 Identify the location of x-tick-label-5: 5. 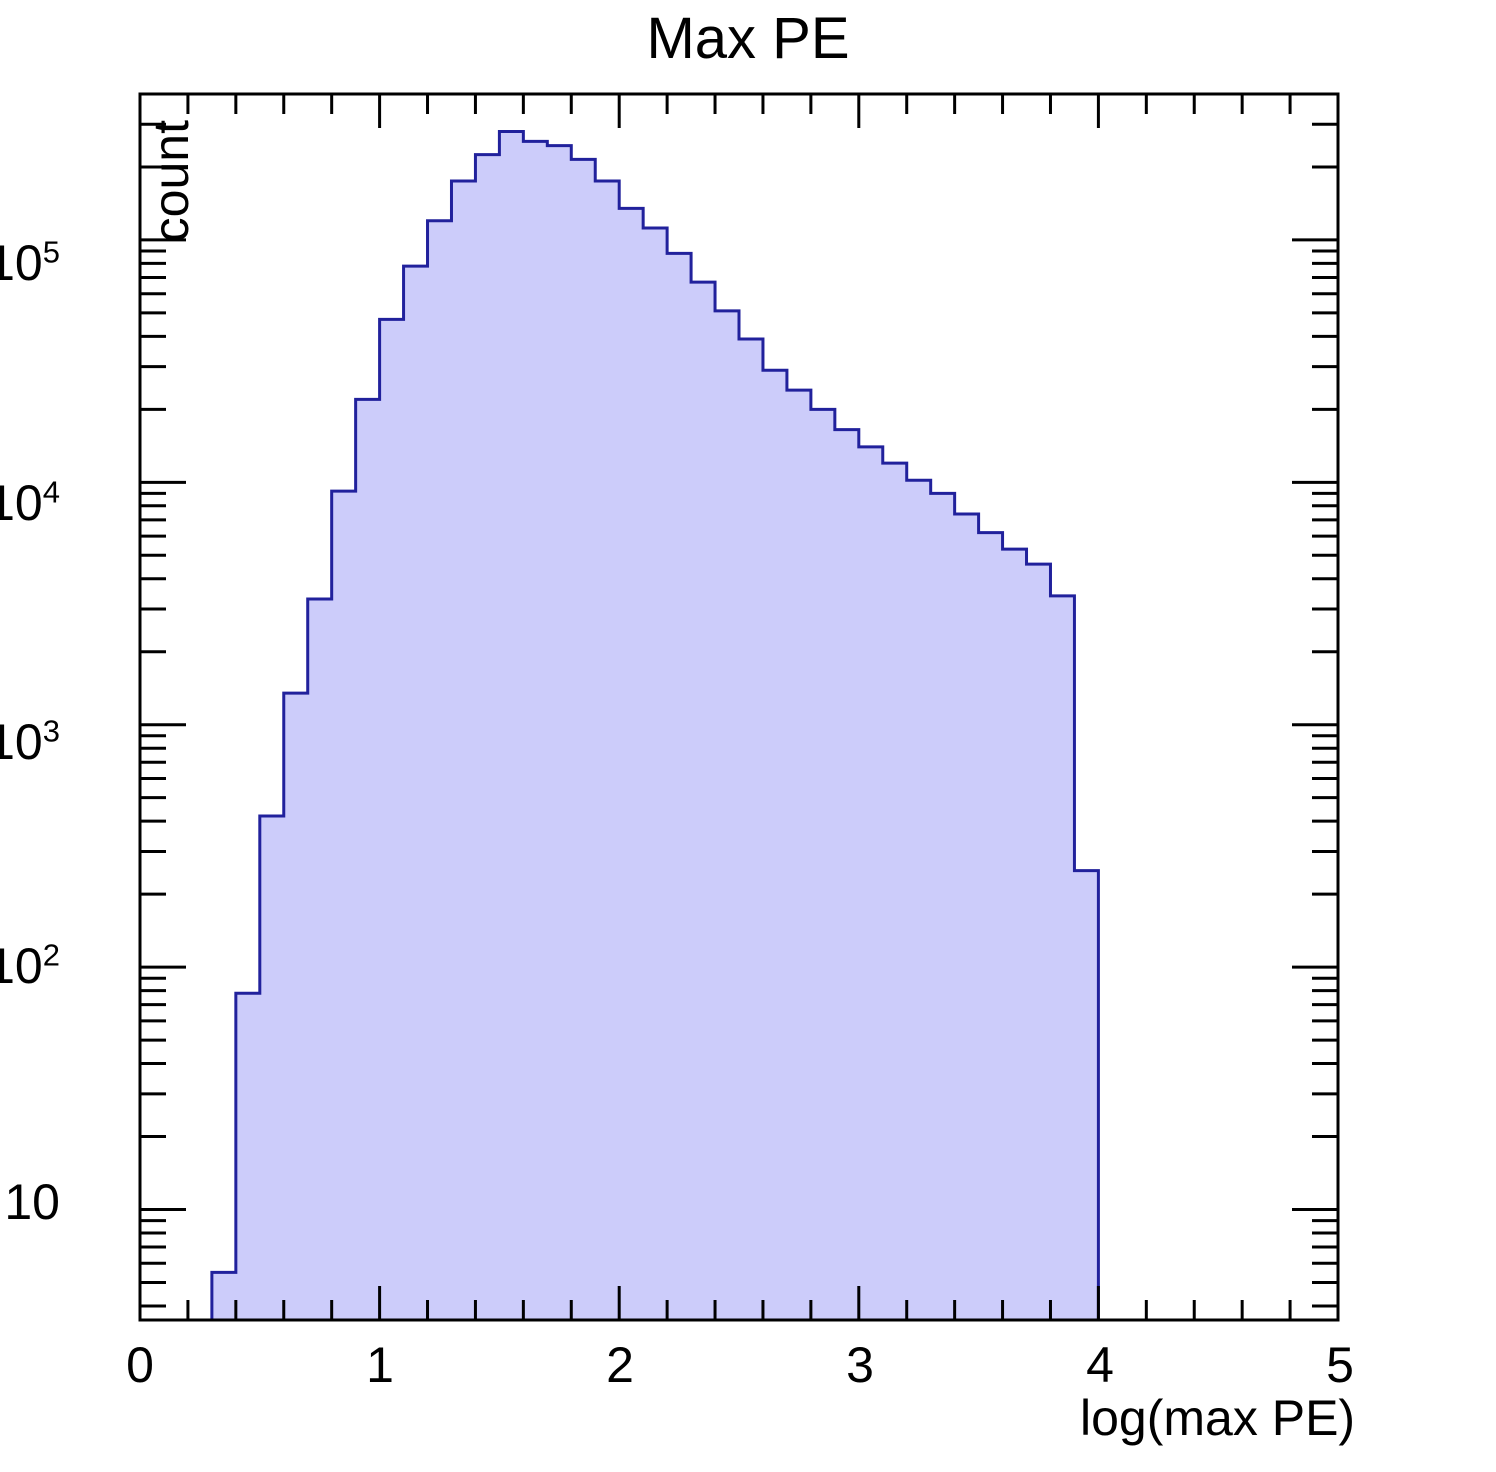
(1340, 1365).